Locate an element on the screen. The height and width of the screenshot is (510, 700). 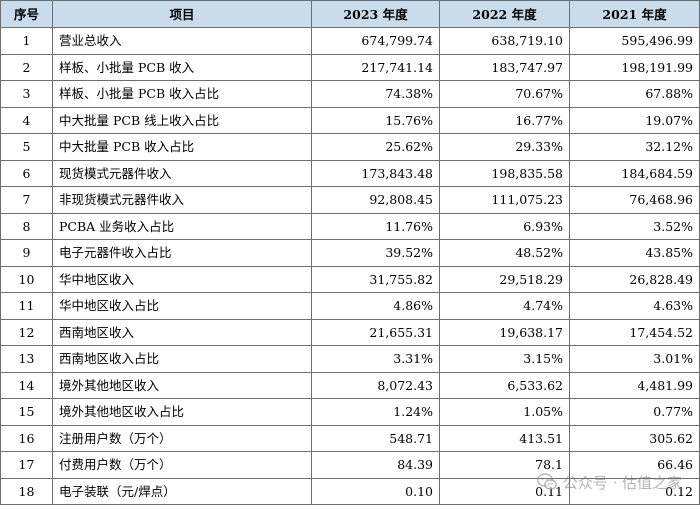
table-row: 1 营业总收入 674,799.74 638,719.10 595,496.99 is located at coordinates (350, 41).